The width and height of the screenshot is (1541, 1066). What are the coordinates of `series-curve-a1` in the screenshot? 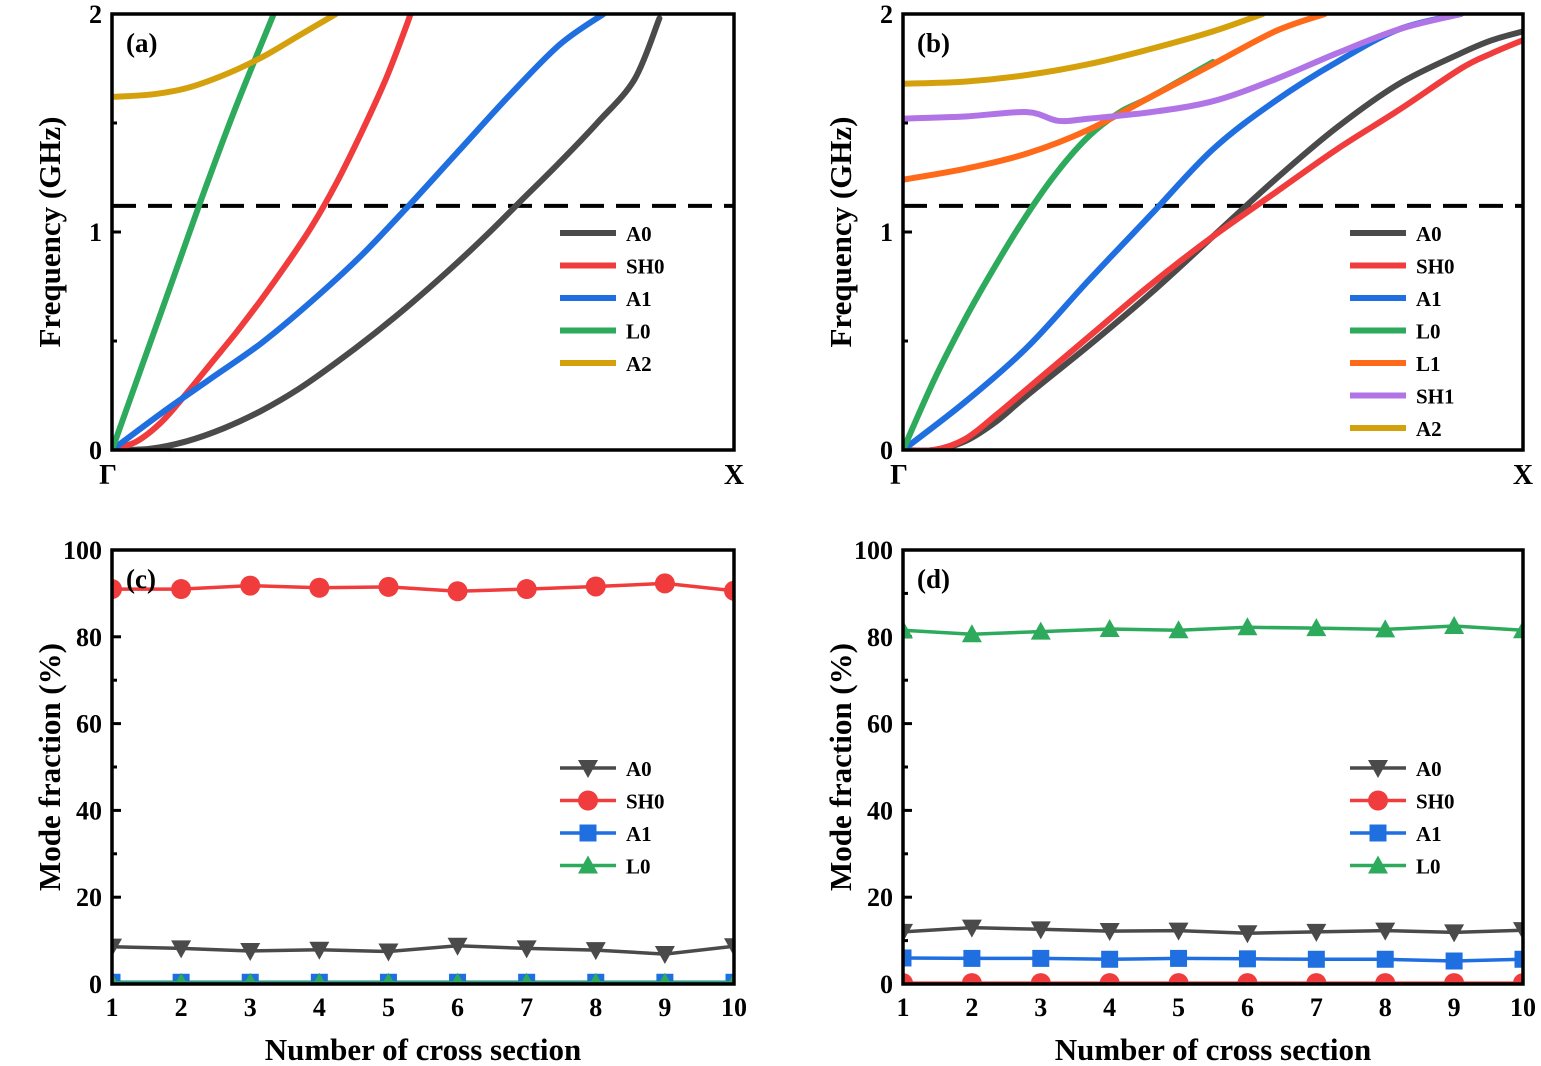 It's located at (1183, 232).